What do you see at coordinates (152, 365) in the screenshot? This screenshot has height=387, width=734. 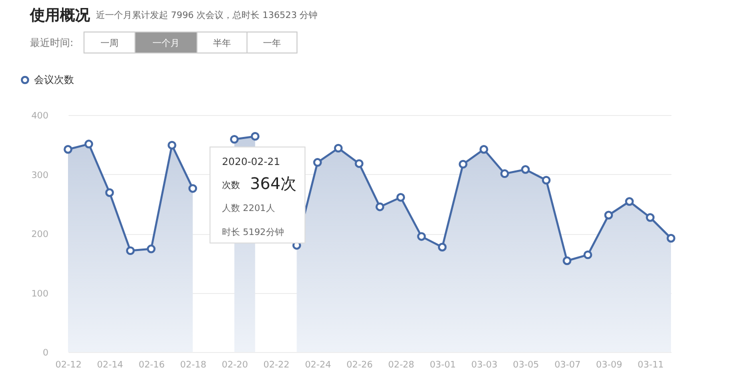 I see `x-tick-label: 02-16` at bounding box center [152, 365].